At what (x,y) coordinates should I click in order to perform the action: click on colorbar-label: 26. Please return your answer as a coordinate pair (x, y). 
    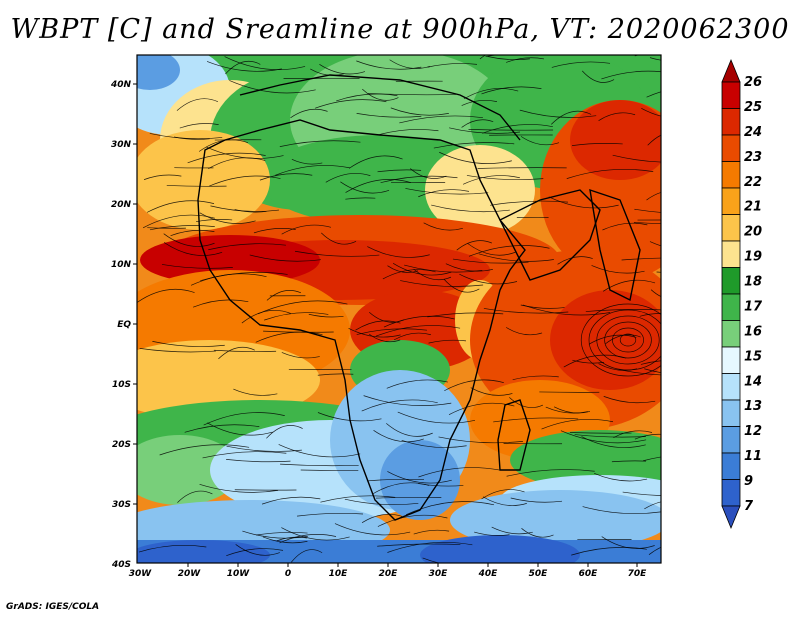
    Looking at the image, I should click on (753, 82).